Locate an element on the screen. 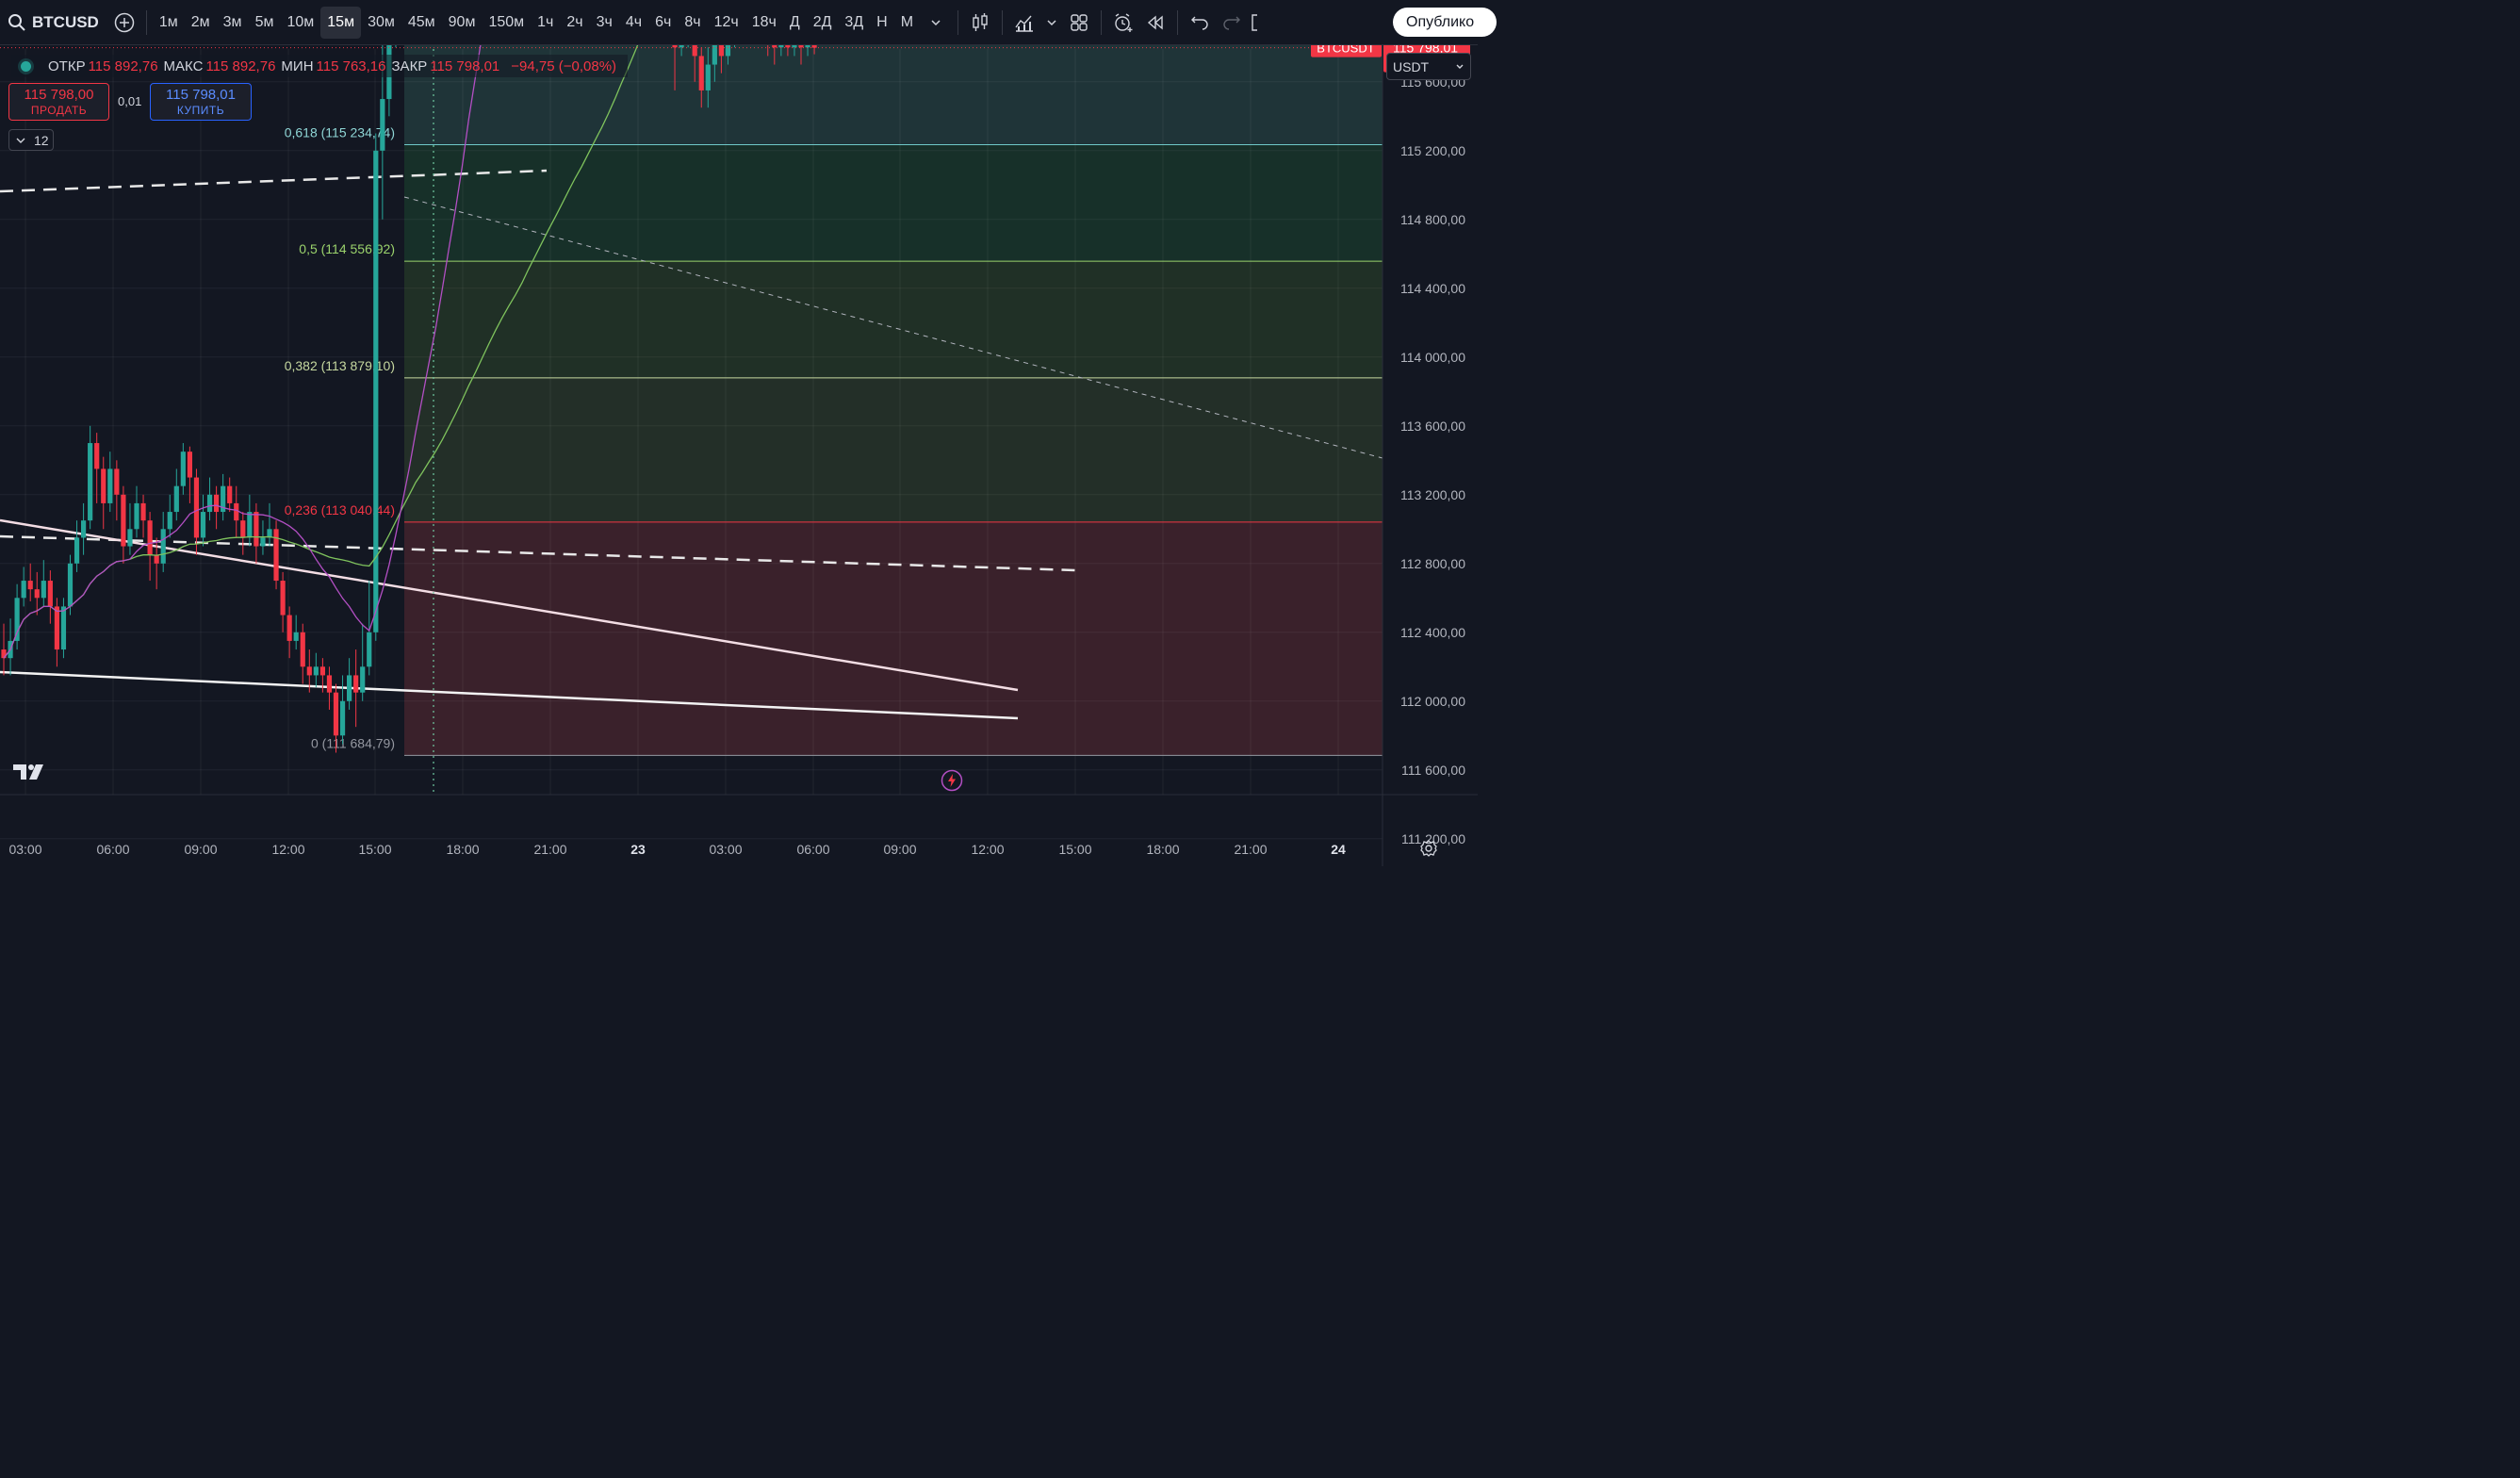  undo-button is located at coordinates (1200, 23).